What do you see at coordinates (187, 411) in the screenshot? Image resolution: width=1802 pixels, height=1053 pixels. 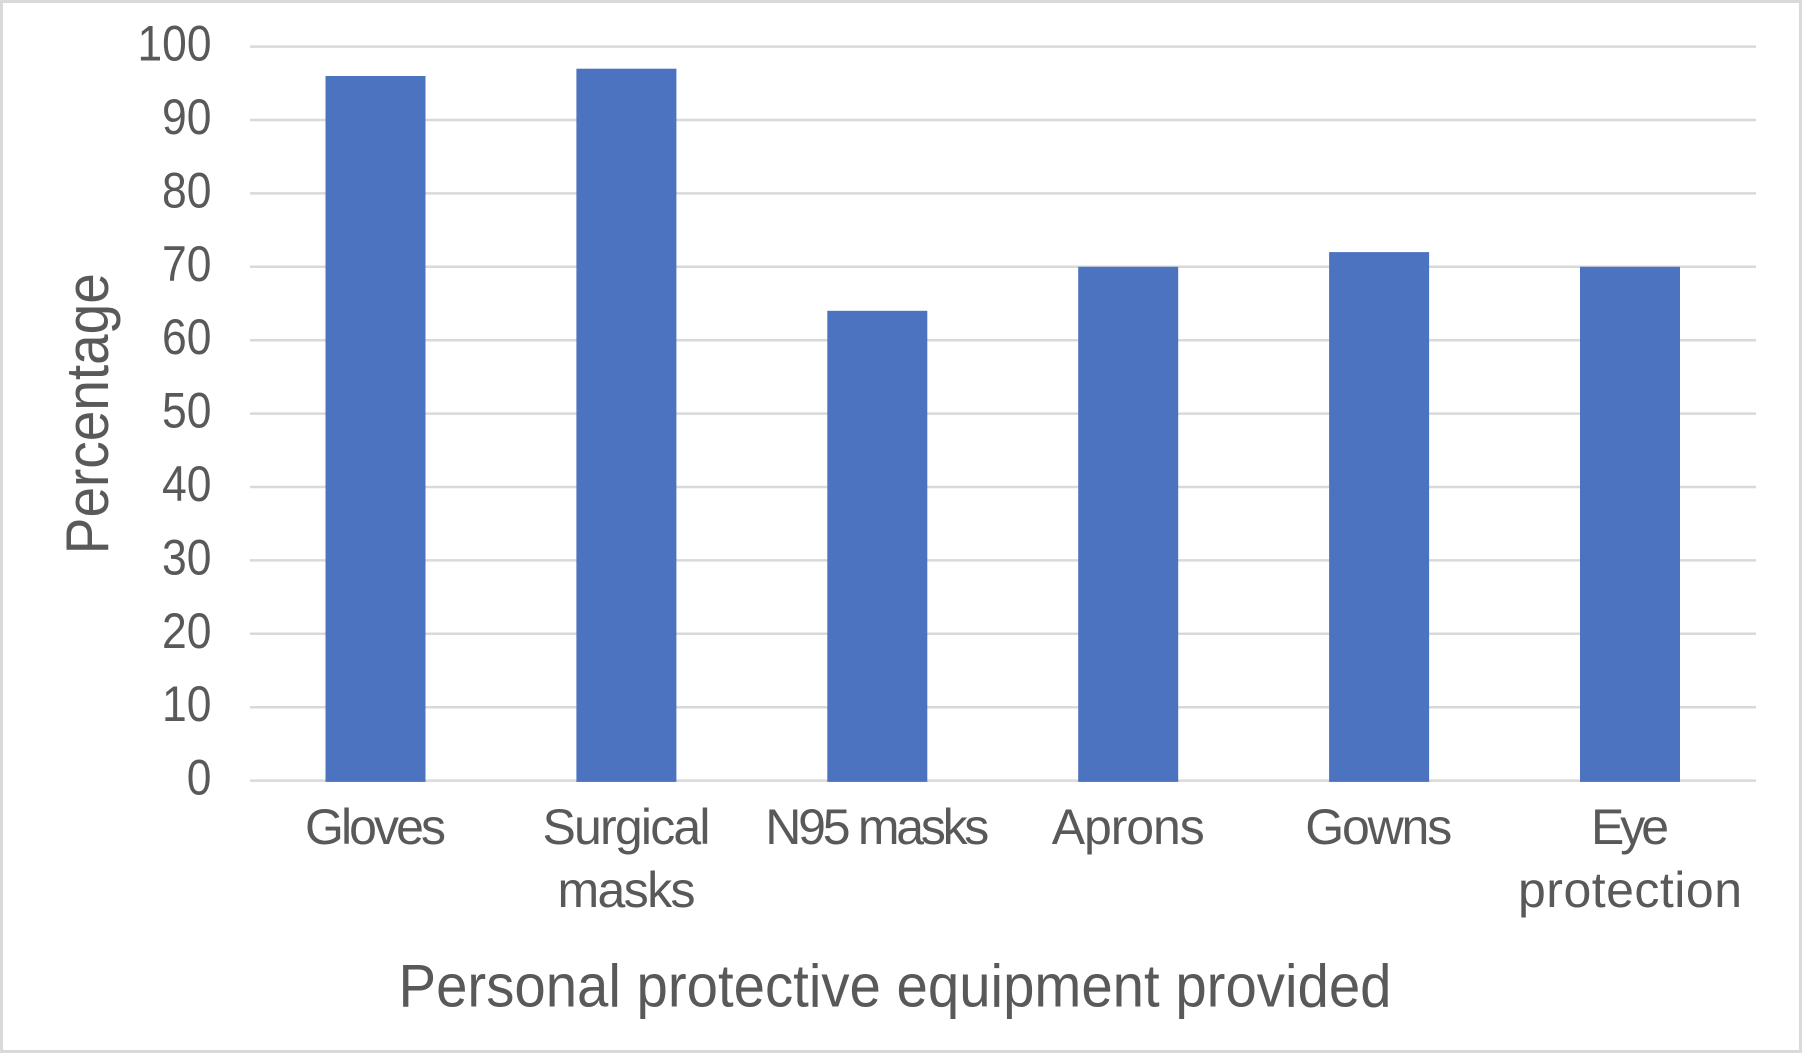 I see `svg-text: 50` at bounding box center [187, 411].